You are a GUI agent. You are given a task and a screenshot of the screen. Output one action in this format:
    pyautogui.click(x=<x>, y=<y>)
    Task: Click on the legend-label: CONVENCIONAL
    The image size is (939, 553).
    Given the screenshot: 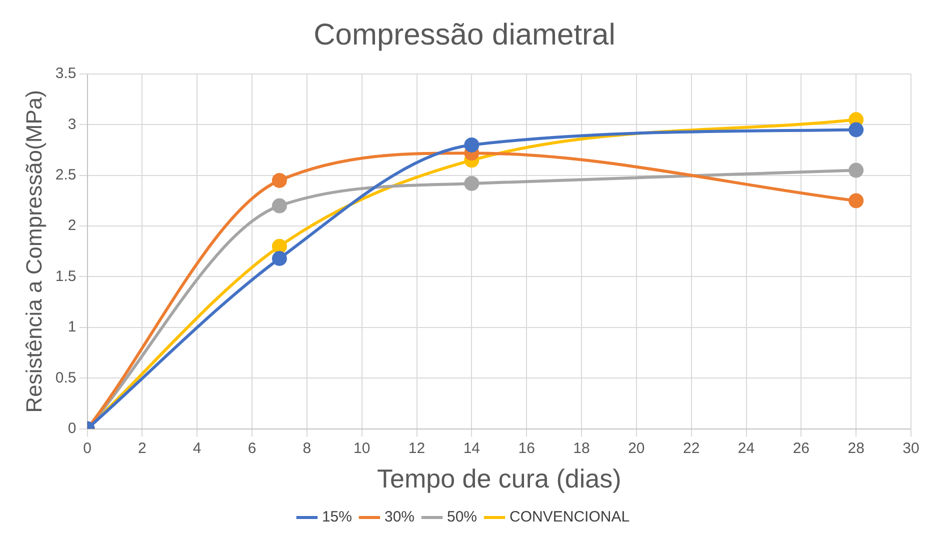 What is the action you would take?
    pyautogui.click(x=570, y=517)
    